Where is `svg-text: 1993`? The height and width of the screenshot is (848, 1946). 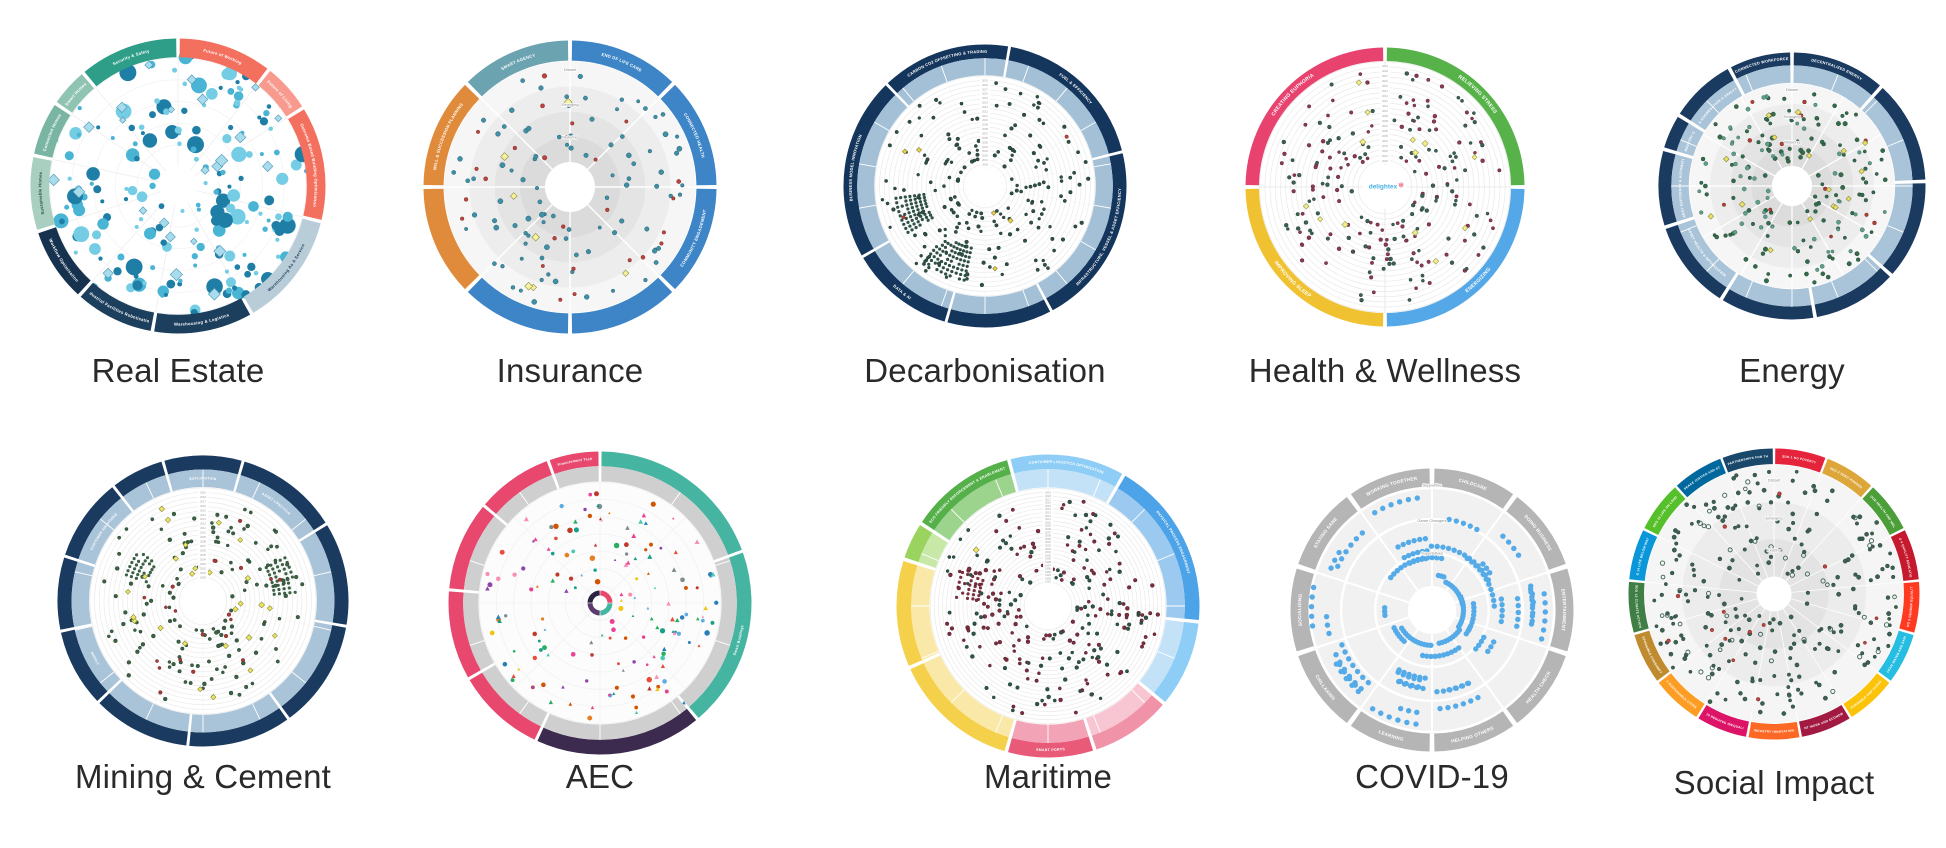
svg-text: 1993 is located at coordinates (1048, 578).